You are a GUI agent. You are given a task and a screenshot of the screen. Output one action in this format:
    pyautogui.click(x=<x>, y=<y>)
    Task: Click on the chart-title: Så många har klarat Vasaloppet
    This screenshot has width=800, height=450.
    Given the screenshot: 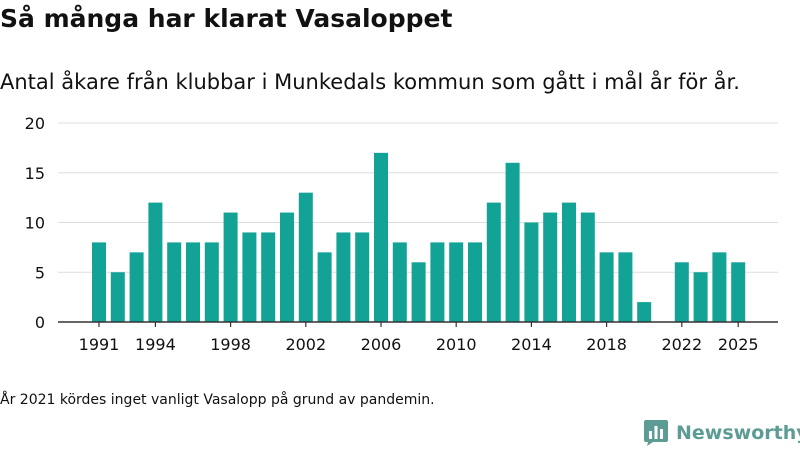 What is the action you would take?
    pyautogui.click(x=226, y=18)
    